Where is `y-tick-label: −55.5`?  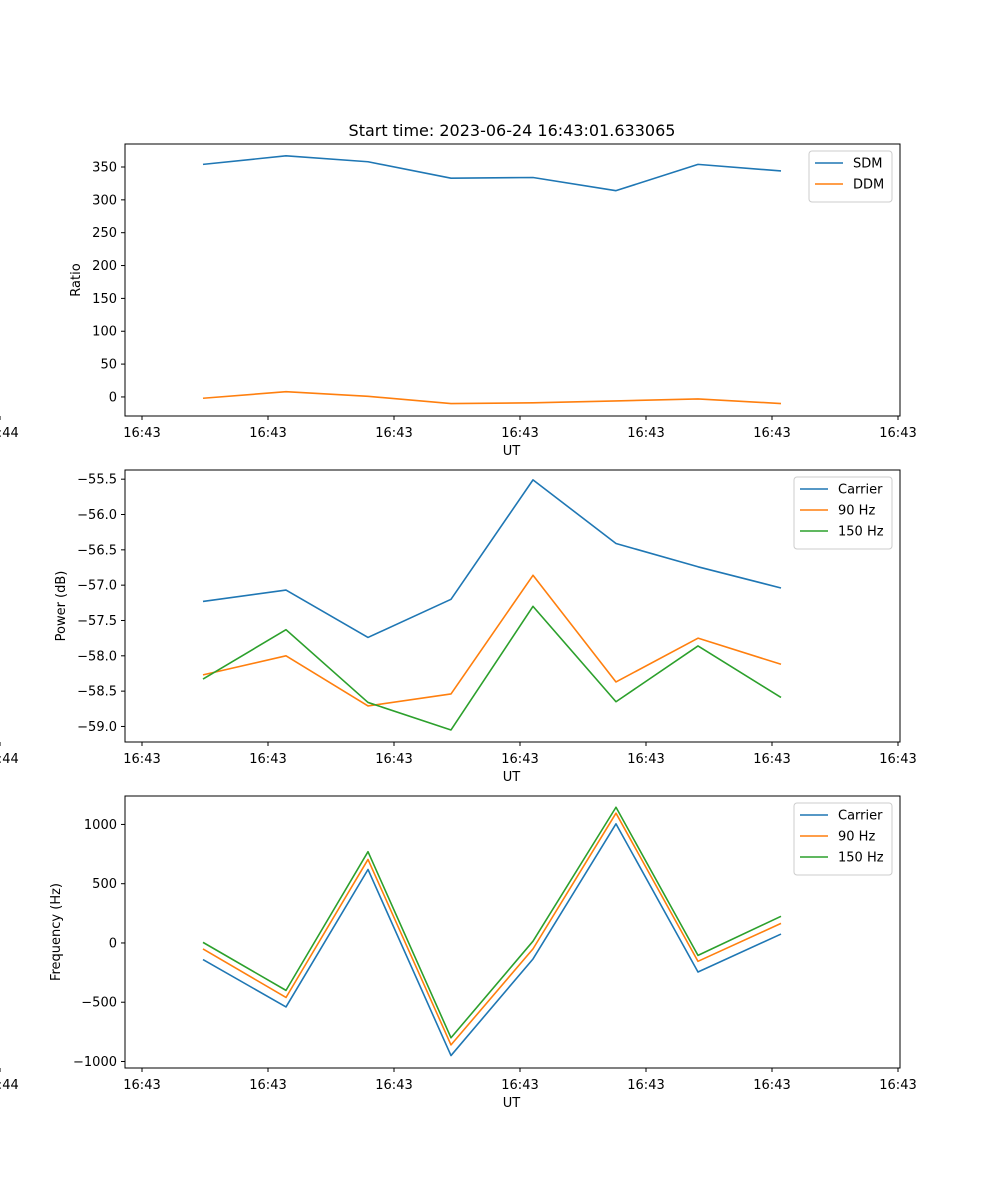 y-tick-label: −55.5 is located at coordinates (97, 480).